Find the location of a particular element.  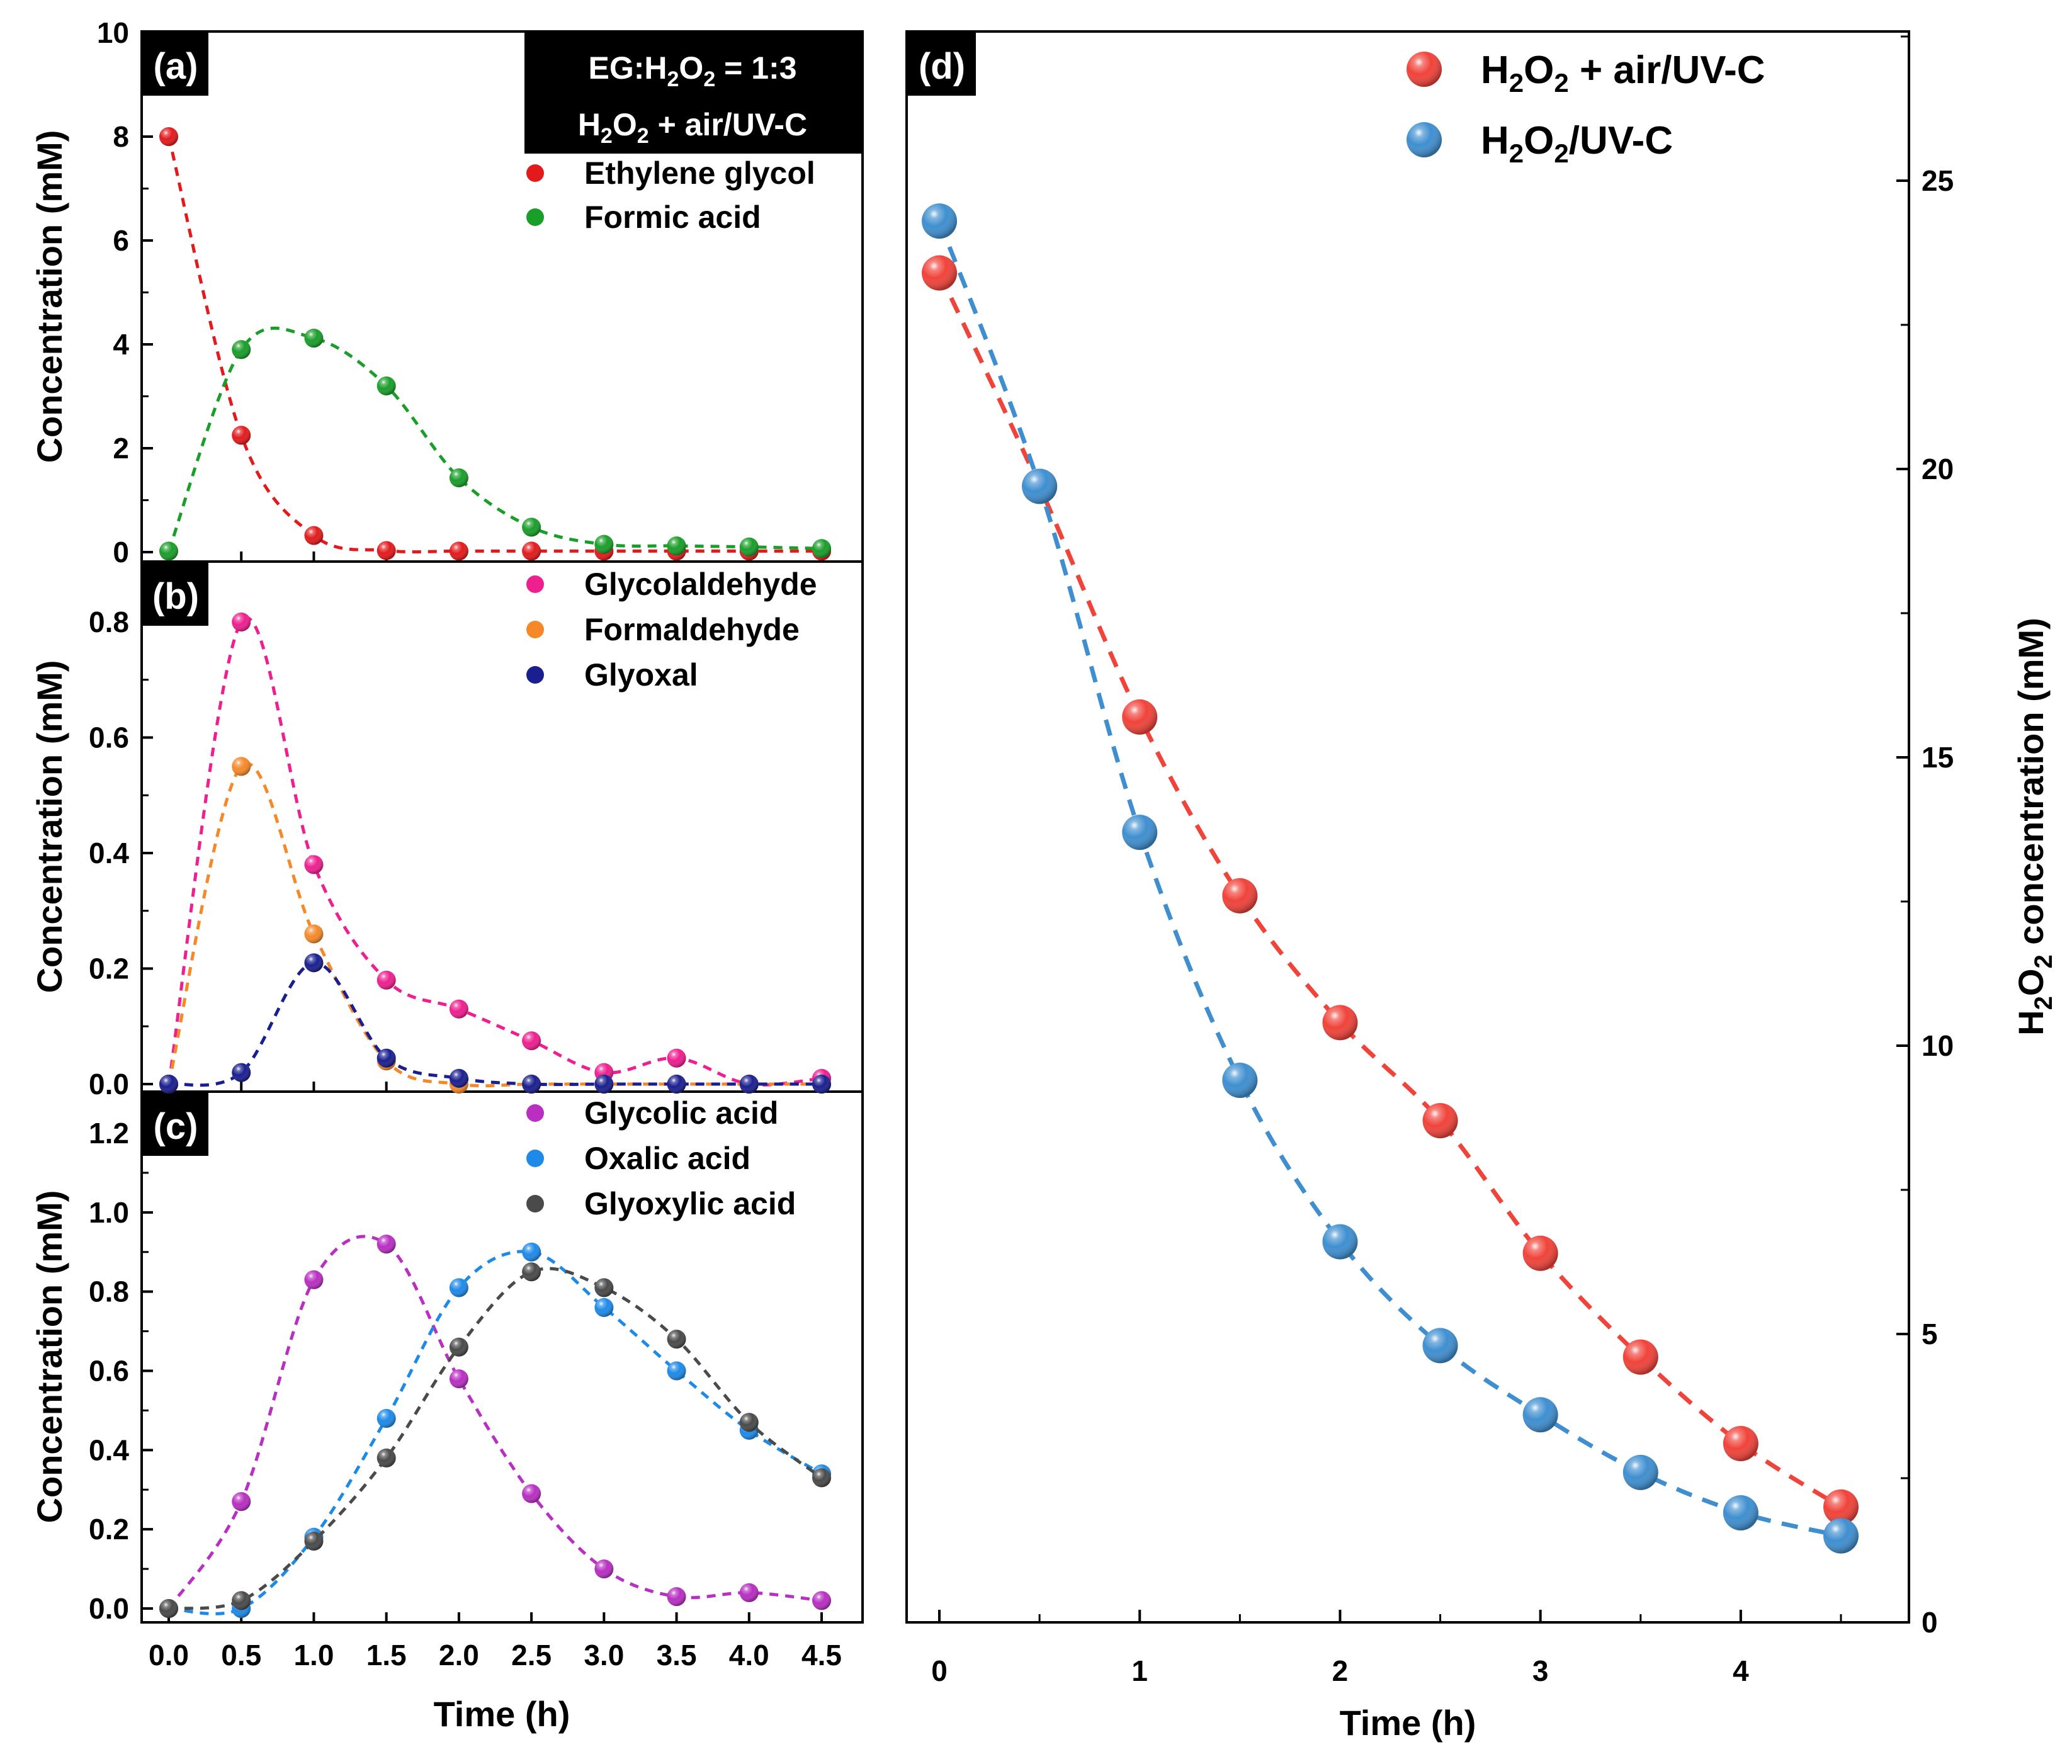

panel-b-ytick-label: 0.4 is located at coordinates (109, 853).